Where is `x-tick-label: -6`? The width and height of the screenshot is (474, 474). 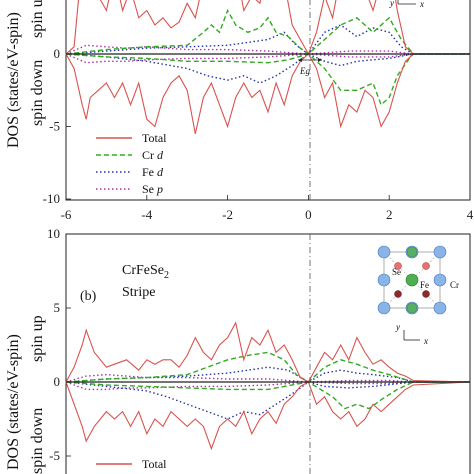
x-tick-label: -6 is located at coordinates (66, 214).